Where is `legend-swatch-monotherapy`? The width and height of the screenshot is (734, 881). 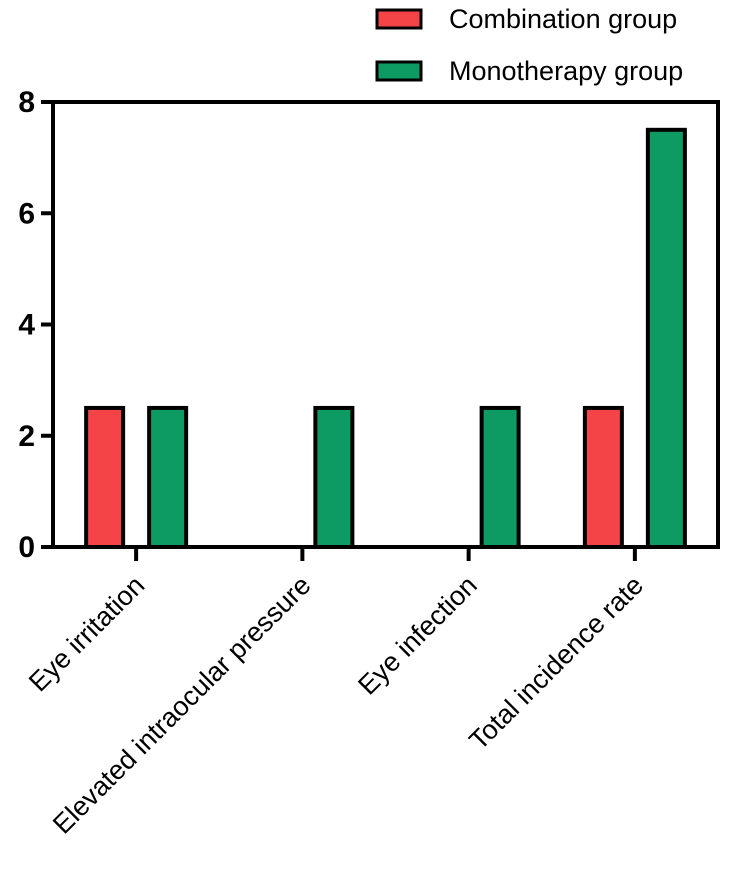
legend-swatch-monotherapy is located at coordinates (399, 71).